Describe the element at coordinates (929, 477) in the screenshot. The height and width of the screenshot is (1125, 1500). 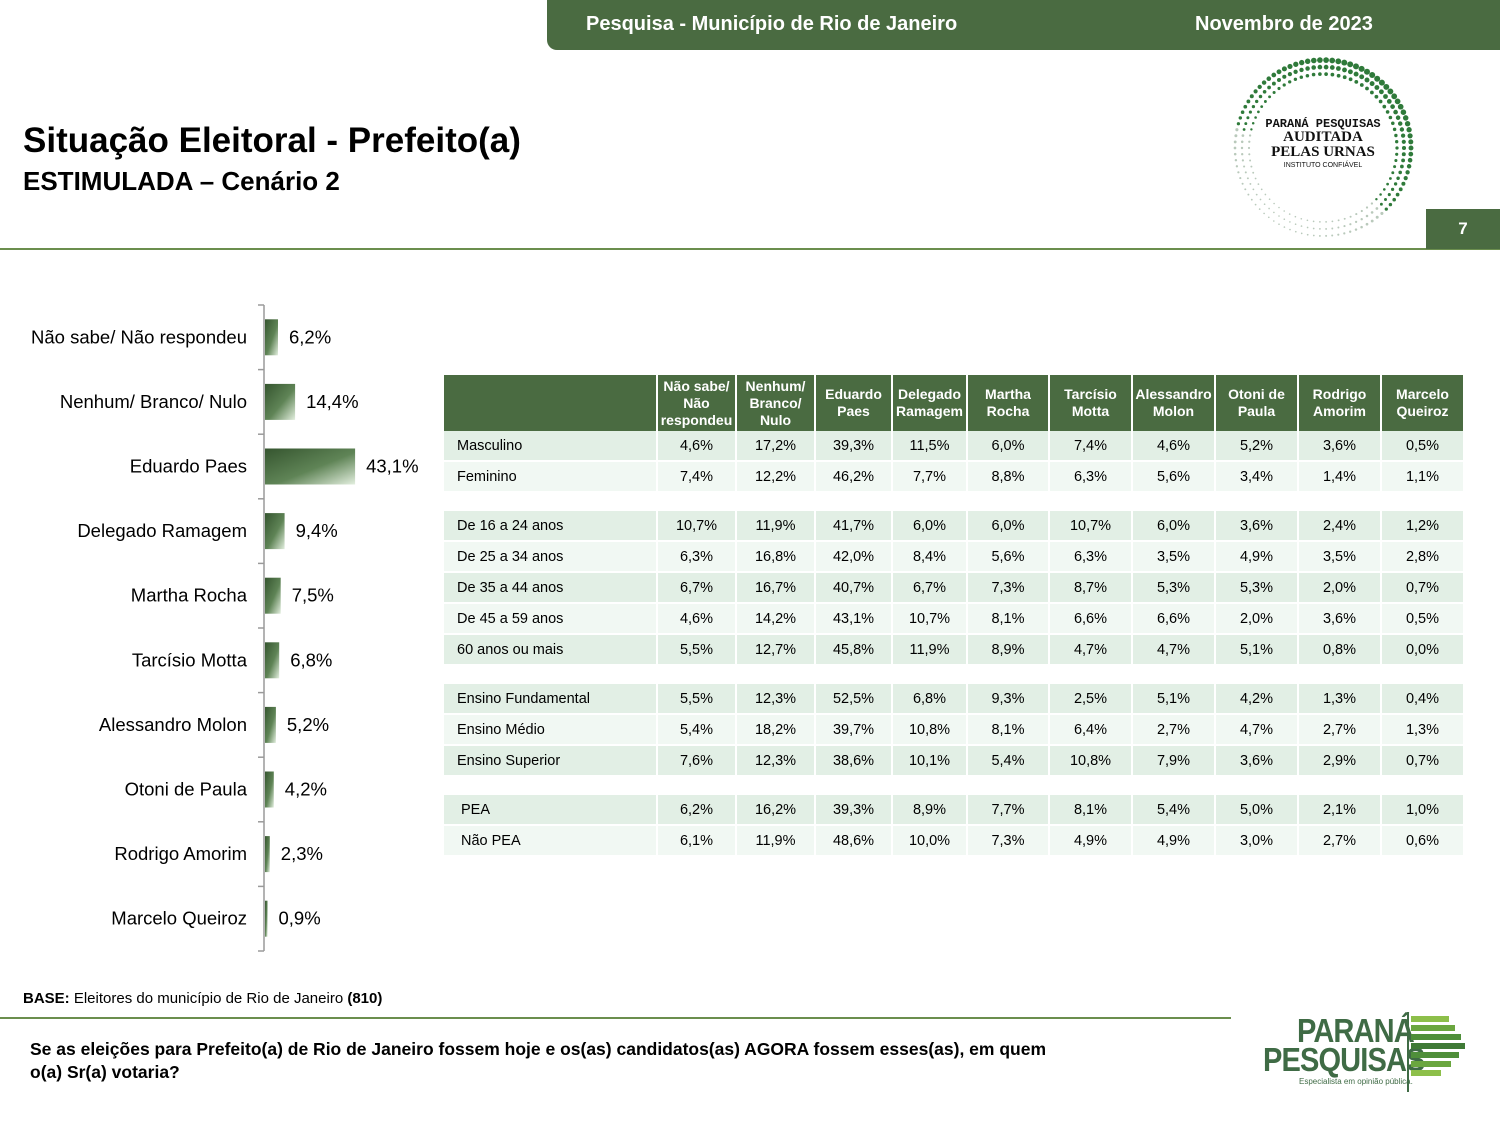
I see `table-cell: 7,7%` at that location.